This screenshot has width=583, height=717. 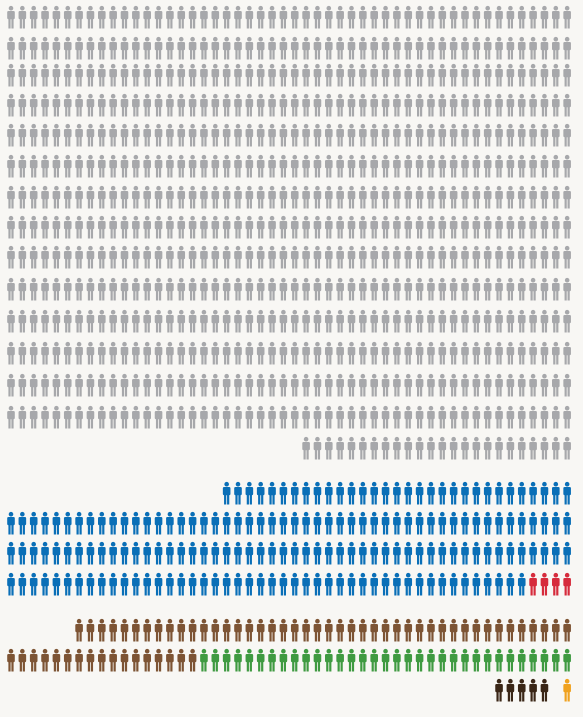 What do you see at coordinates (567, 690) in the screenshot?
I see `orange-person-icon` at bounding box center [567, 690].